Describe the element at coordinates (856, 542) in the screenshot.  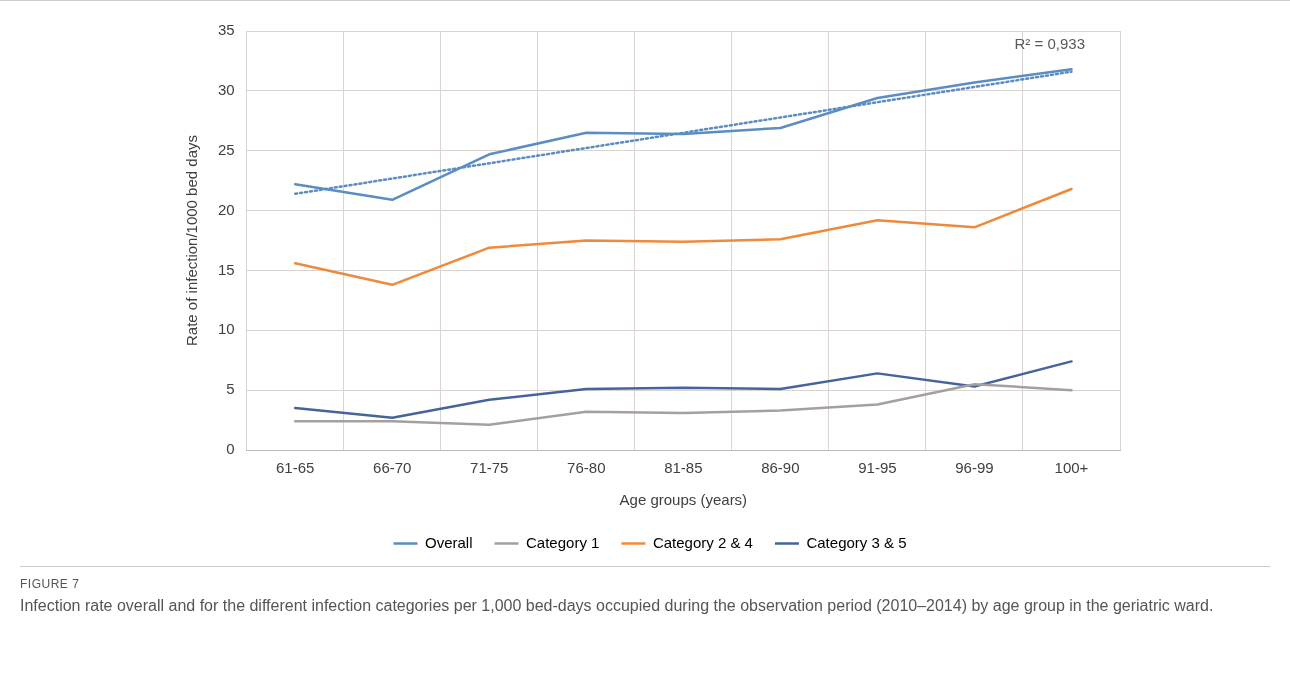
I see `legend-label: Category 3 & 5` at that location.